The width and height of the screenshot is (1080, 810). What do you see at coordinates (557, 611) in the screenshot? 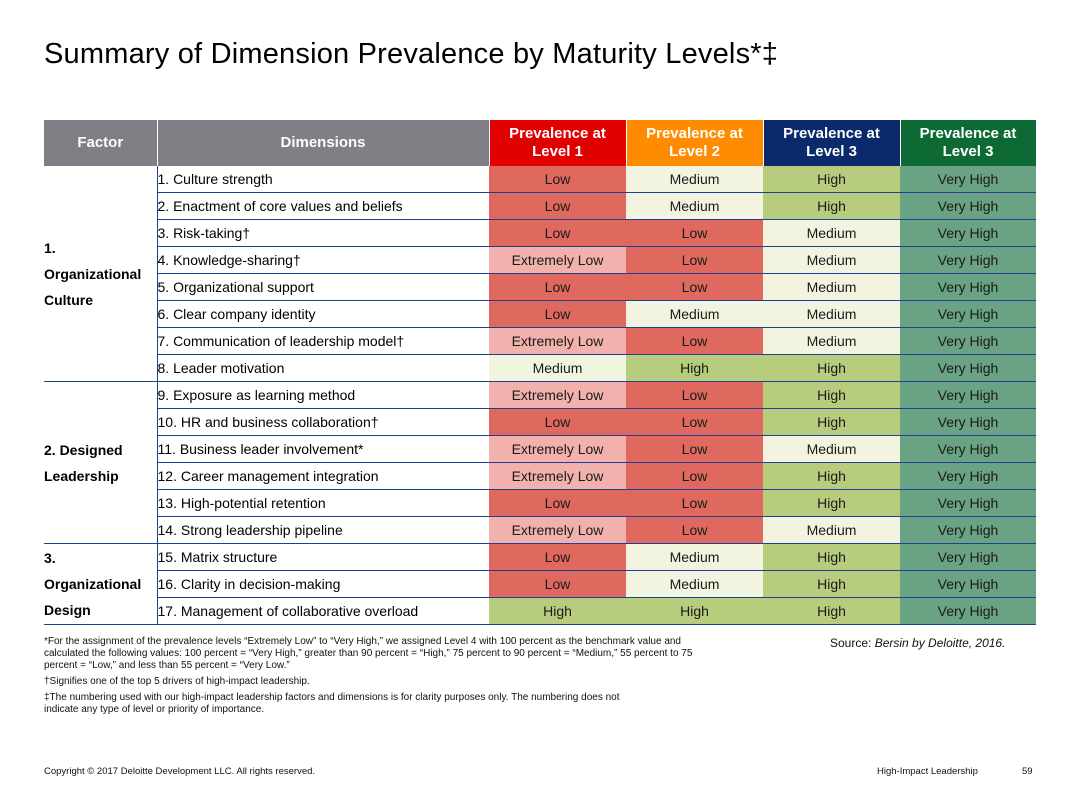
I see `prevalence-l1: High` at bounding box center [557, 611].